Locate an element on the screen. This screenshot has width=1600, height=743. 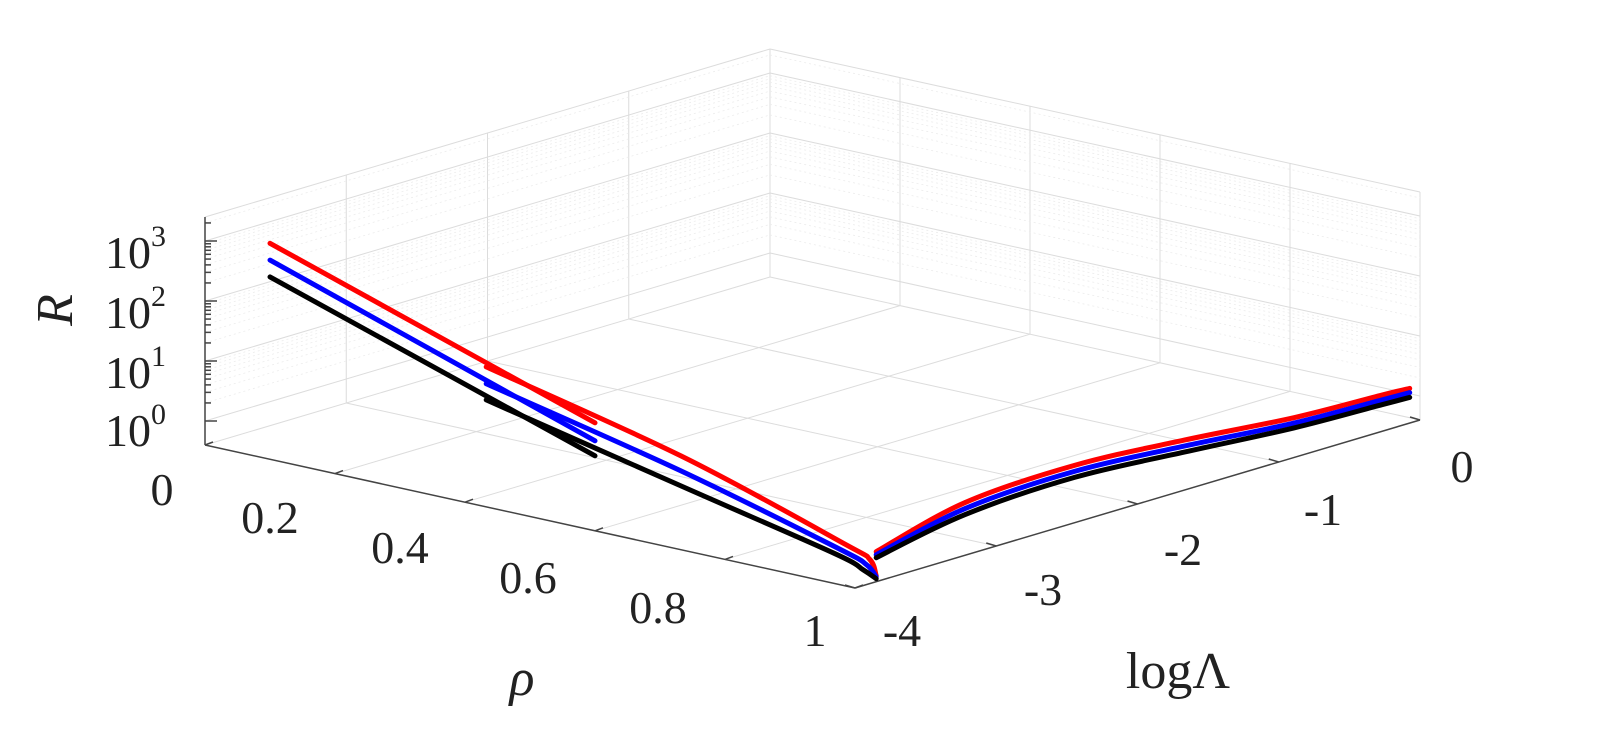
y-tick-labels: -4 -3 -2 -1 0 is located at coordinates (1178, 548).